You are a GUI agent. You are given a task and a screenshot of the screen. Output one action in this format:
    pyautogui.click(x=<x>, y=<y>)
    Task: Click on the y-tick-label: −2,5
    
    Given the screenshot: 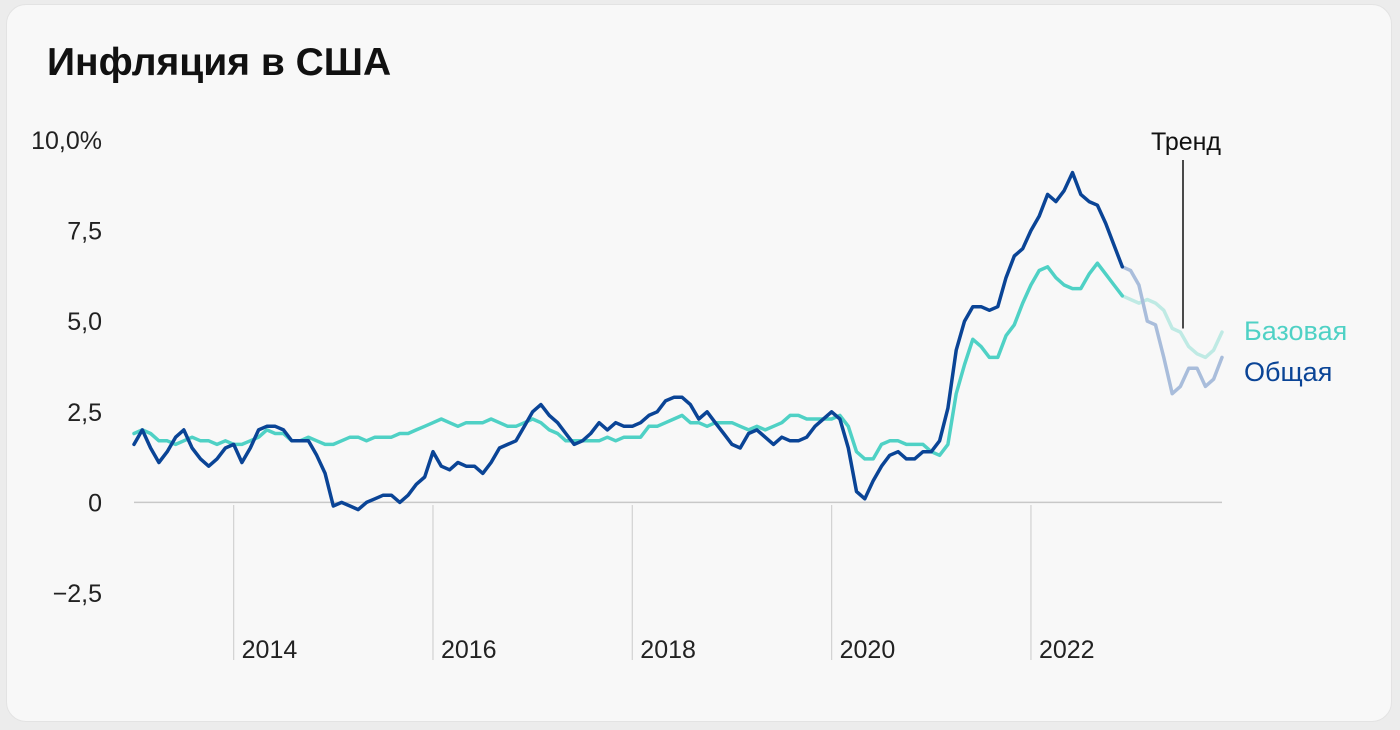 What is the action you would take?
    pyautogui.click(x=77, y=594)
    